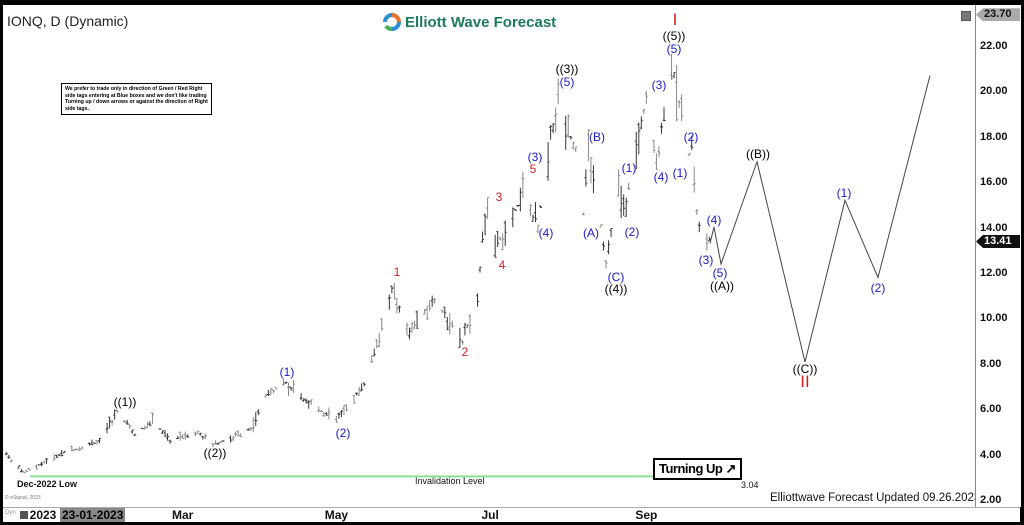 The image size is (1024, 525). I want to click on x-tick-label: May, so click(336, 515).